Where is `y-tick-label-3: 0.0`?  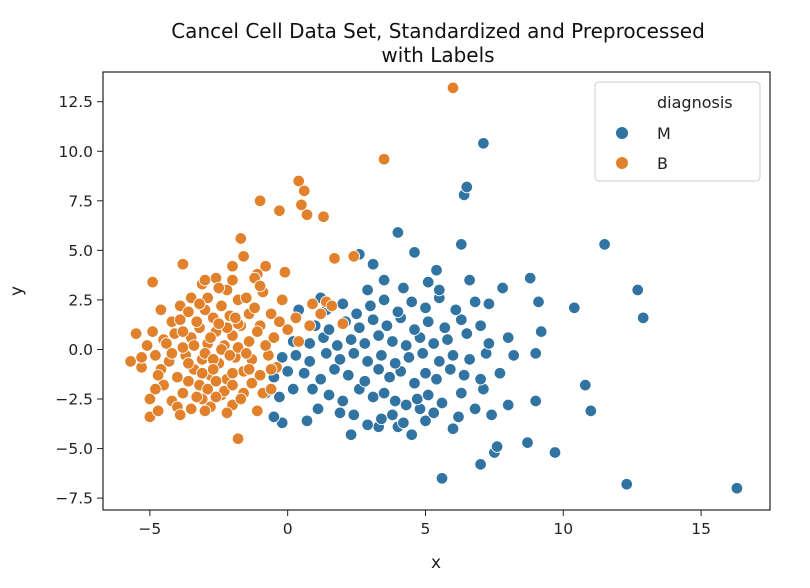 y-tick-label-3: 0.0 is located at coordinates (80, 350).